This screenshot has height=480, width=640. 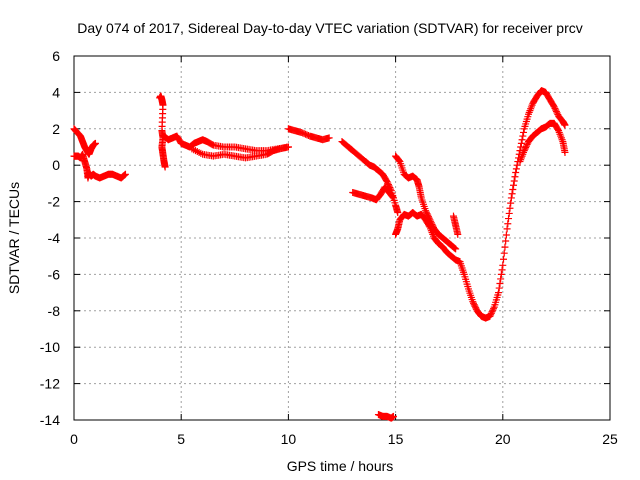 I want to click on y-tick-label: -14, so click(x=50, y=420).